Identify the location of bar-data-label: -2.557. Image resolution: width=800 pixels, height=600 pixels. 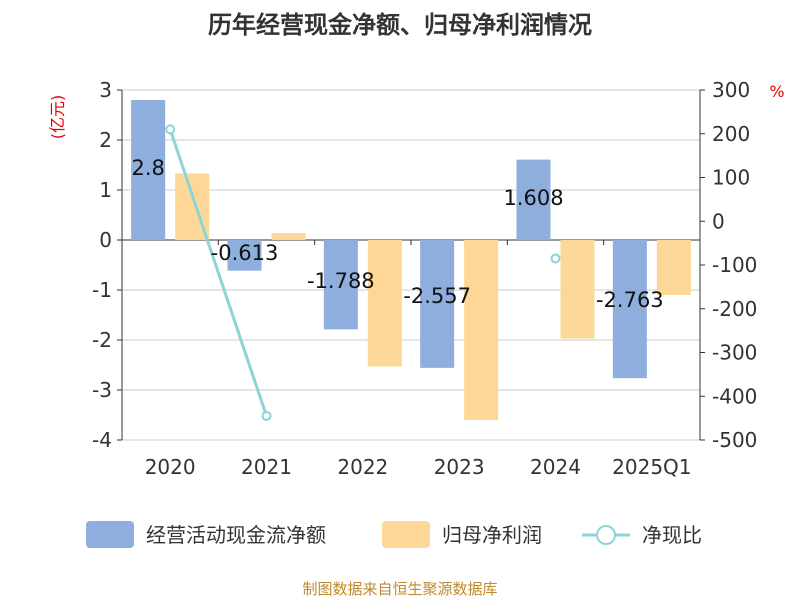
(437, 296).